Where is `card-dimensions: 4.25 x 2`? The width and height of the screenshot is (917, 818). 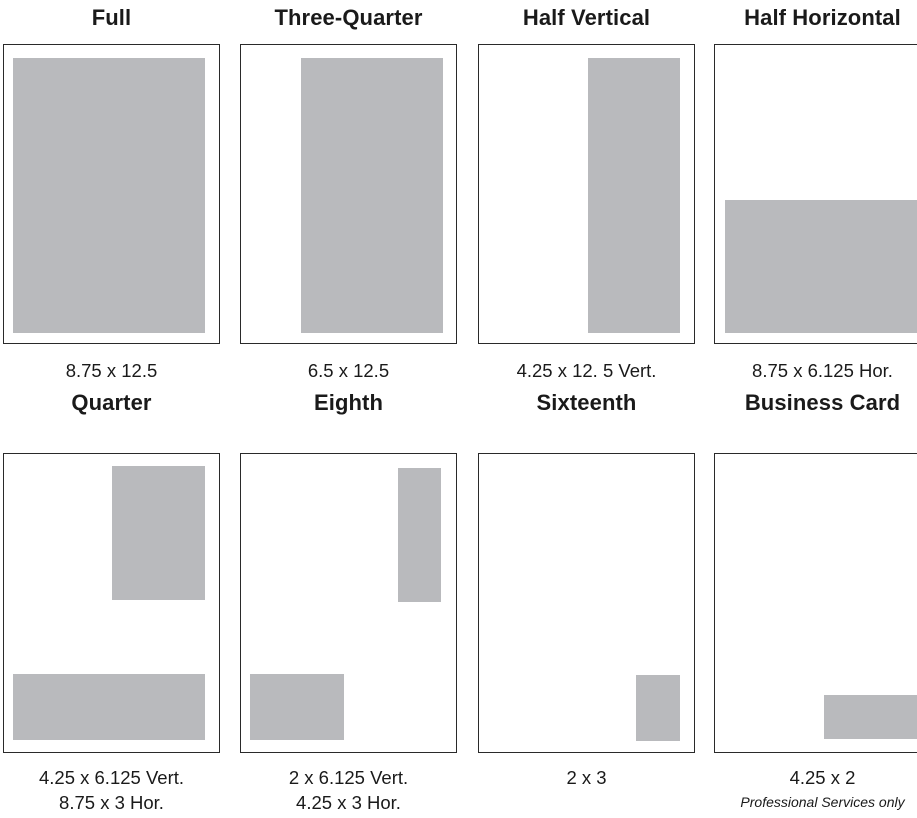 card-dimensions: 4.25 x 2 is located at coordinates (822, 777).